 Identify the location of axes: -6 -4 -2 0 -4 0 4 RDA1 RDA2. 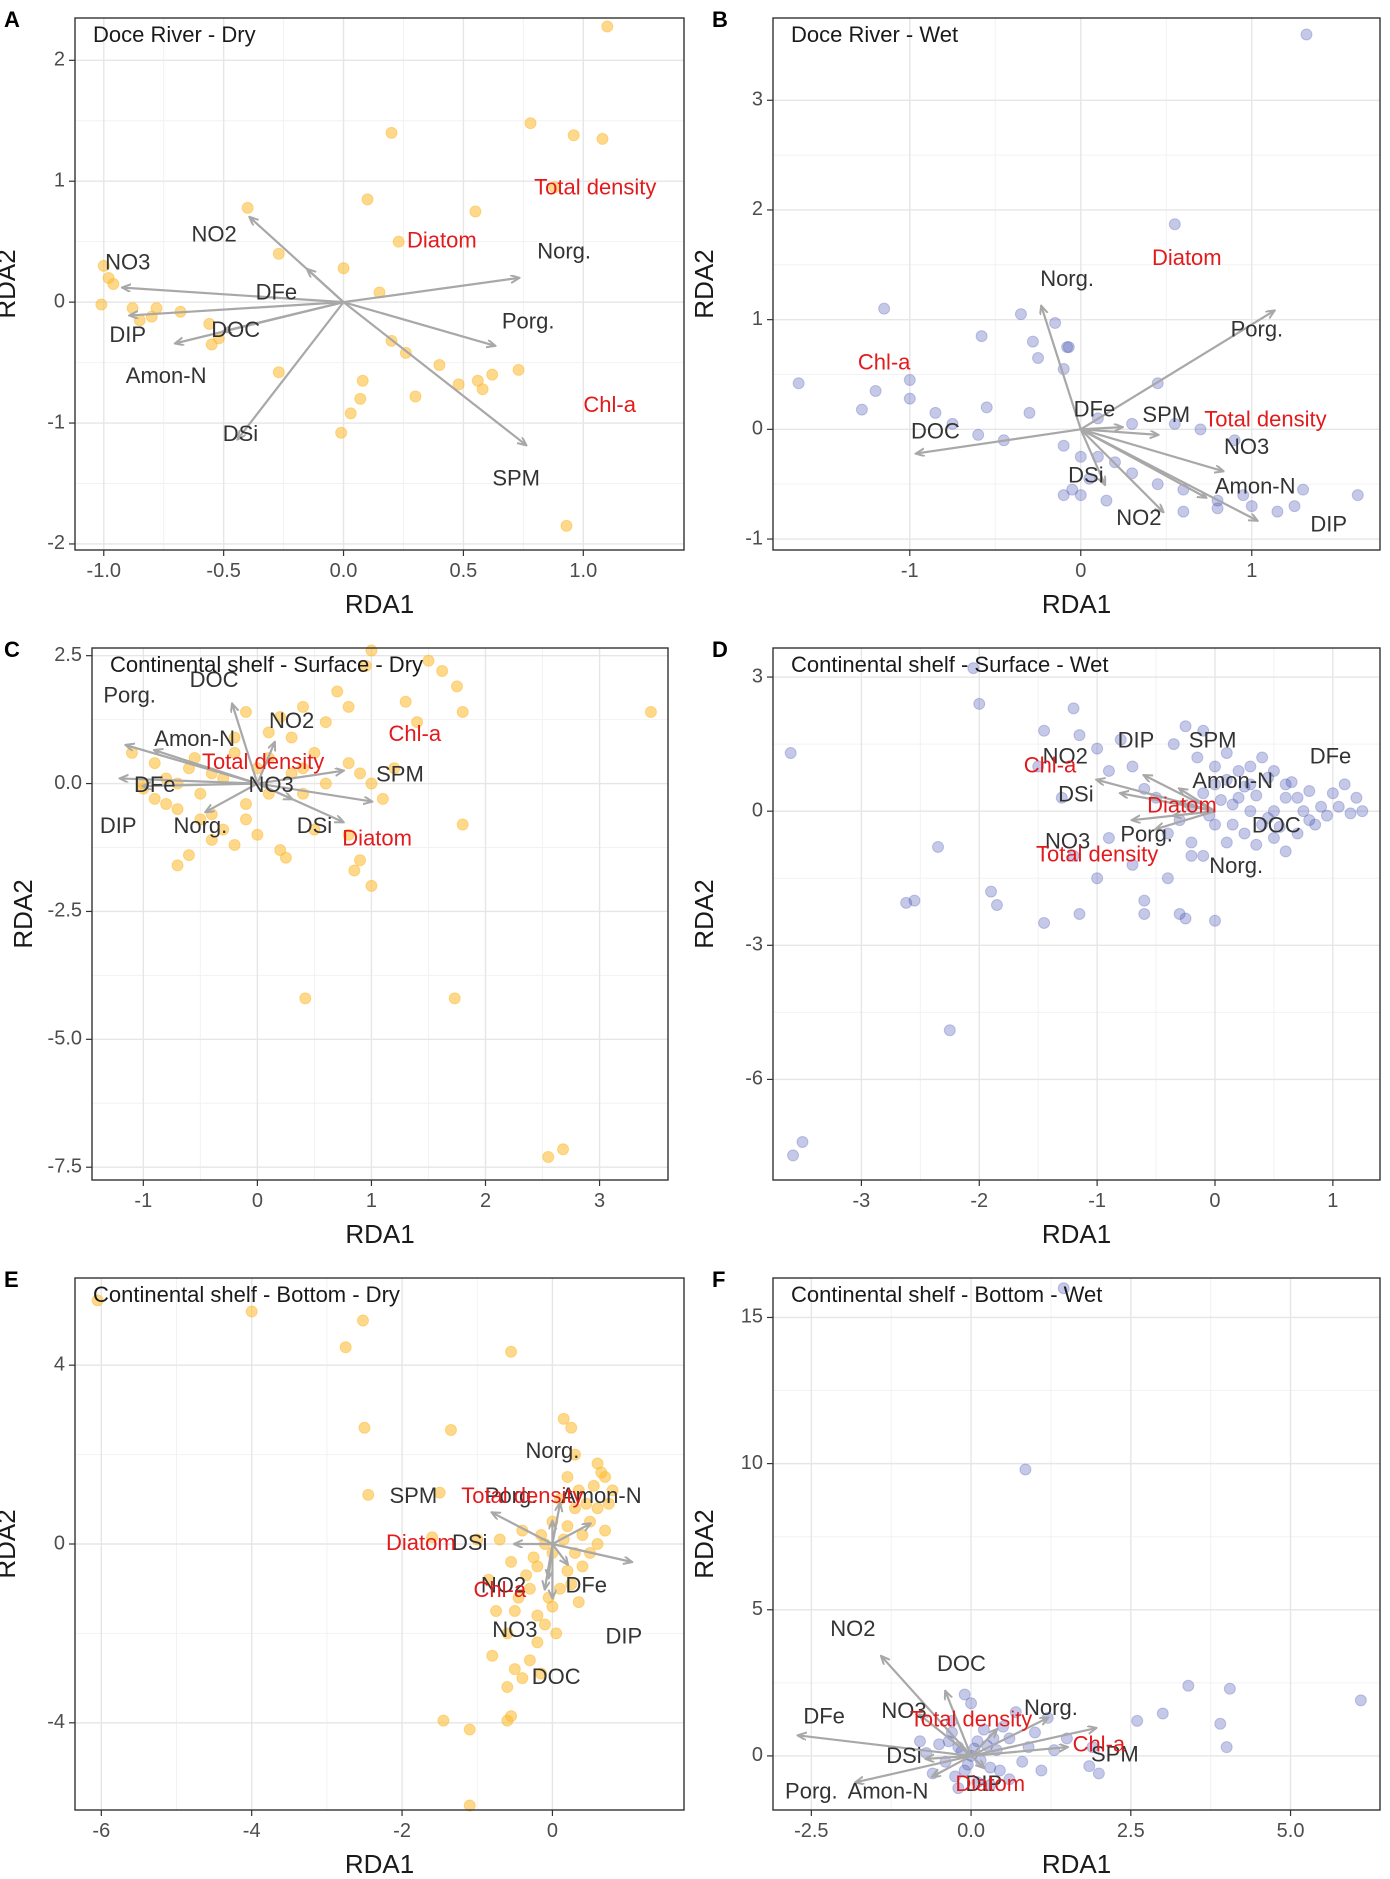
(279, 1616).